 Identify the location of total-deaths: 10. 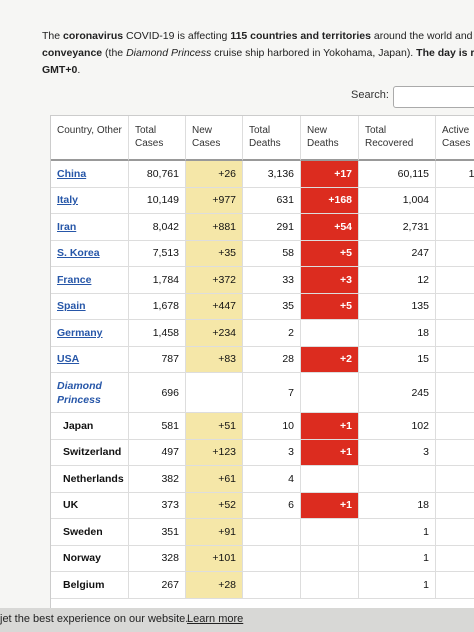
(288, 425).